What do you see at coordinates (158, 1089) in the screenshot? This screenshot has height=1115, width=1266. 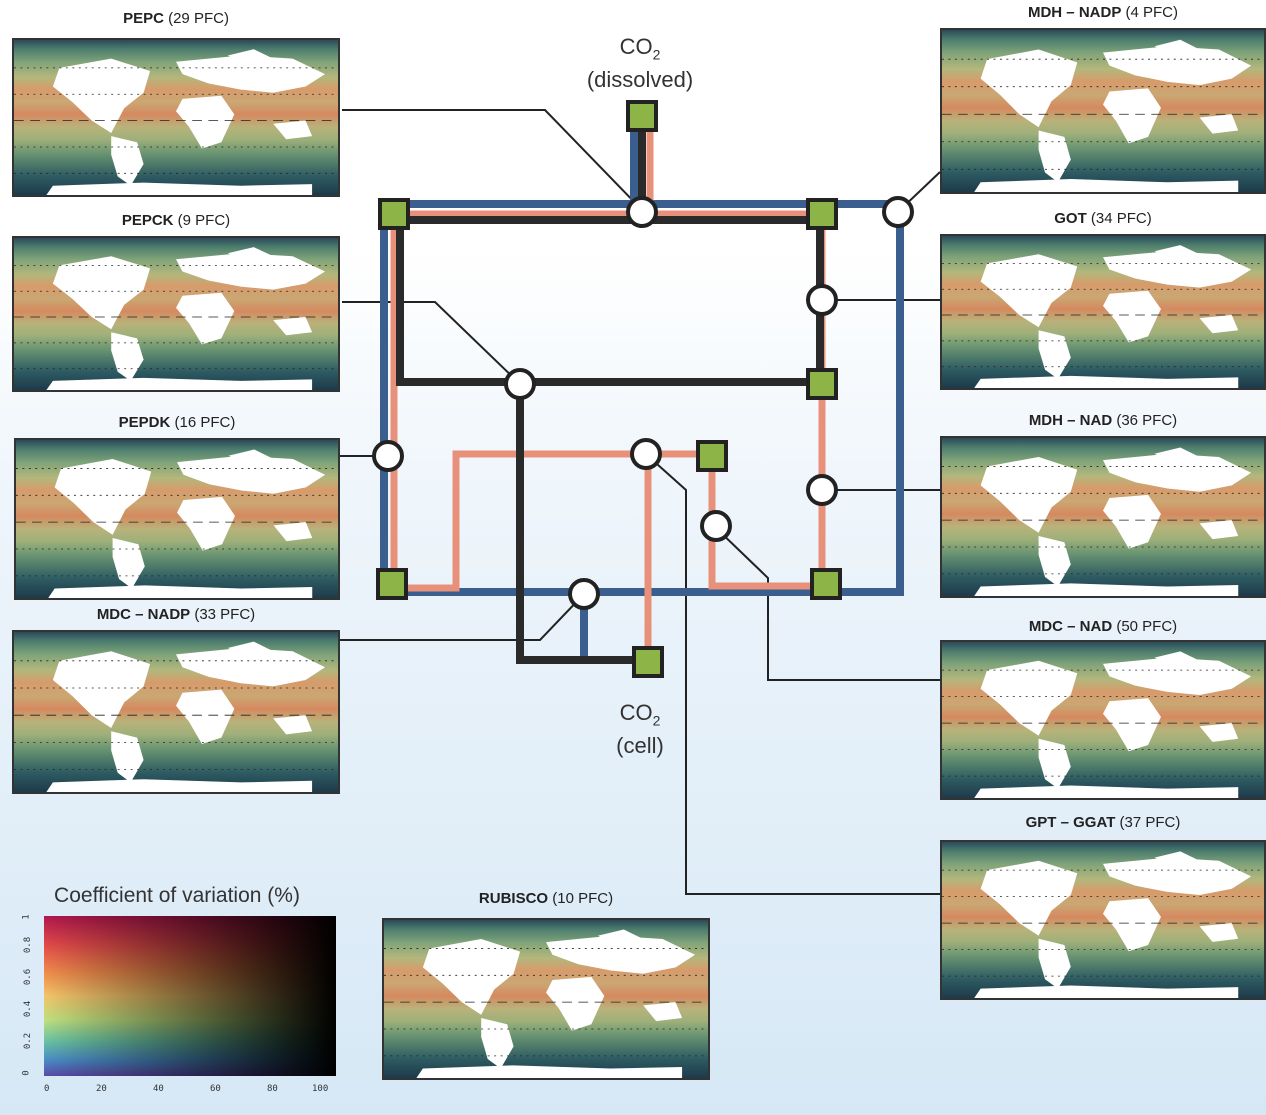 I see `legend-x-tick: 40` at bounding box center [158, 1089].